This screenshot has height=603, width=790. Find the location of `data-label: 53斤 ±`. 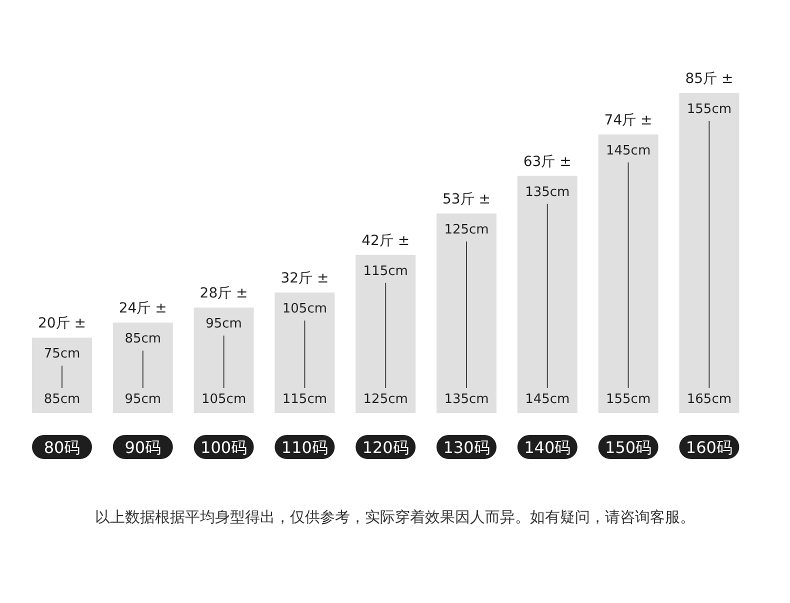

data-label: 53斤 ± is located at coordinates (466, 199).